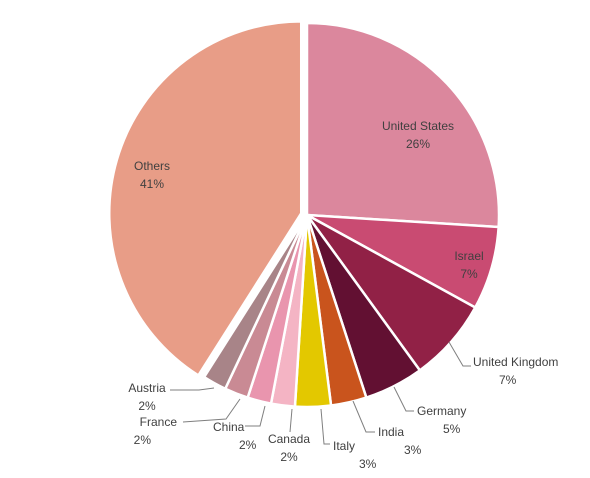 This screenshot has height=478, width=590. What do you see at coordinates (229, 427) in the screenshot?
I see `label-name-china: China` at bounding box center [229, 427].